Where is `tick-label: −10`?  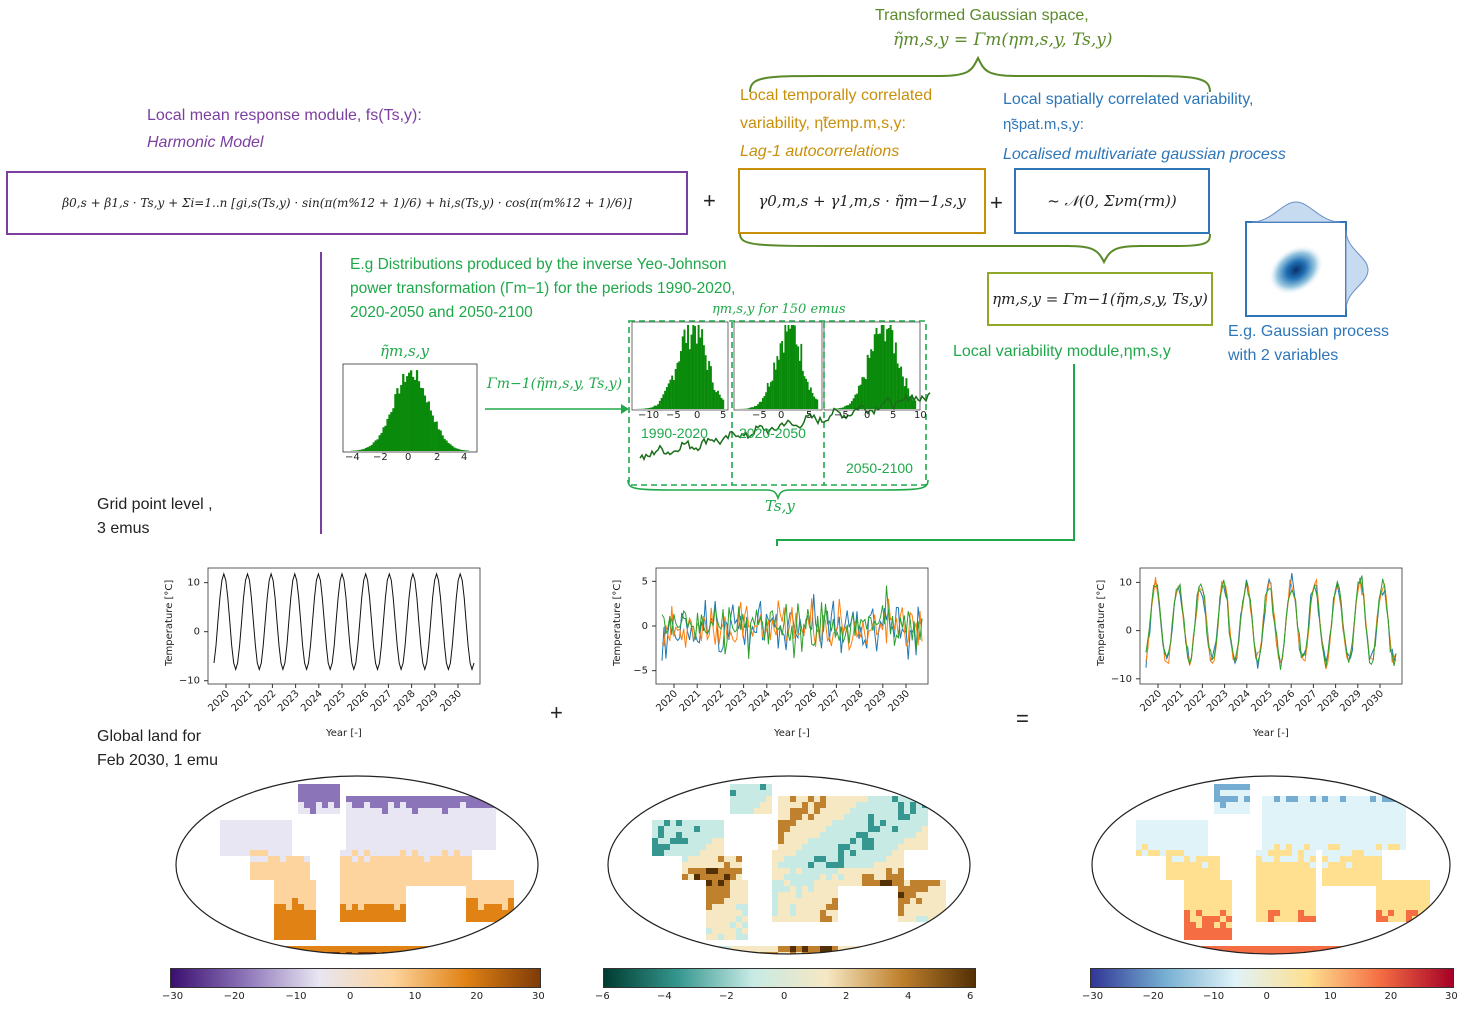
tick-label: −10 is located at coordinates (648, 415).